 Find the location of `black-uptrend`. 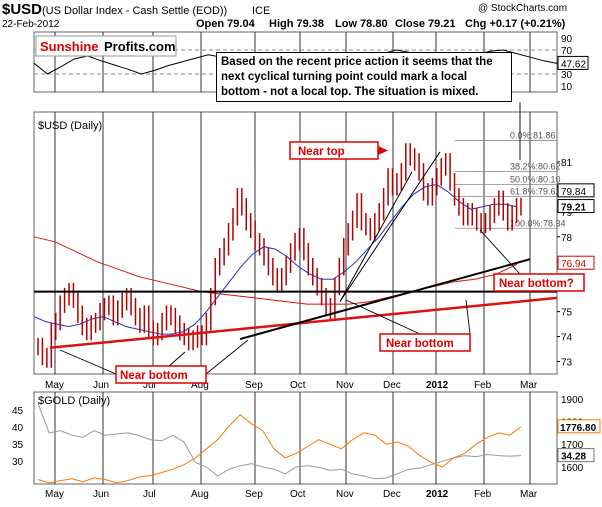

black-uptrend is located at coordinates (385, 299).